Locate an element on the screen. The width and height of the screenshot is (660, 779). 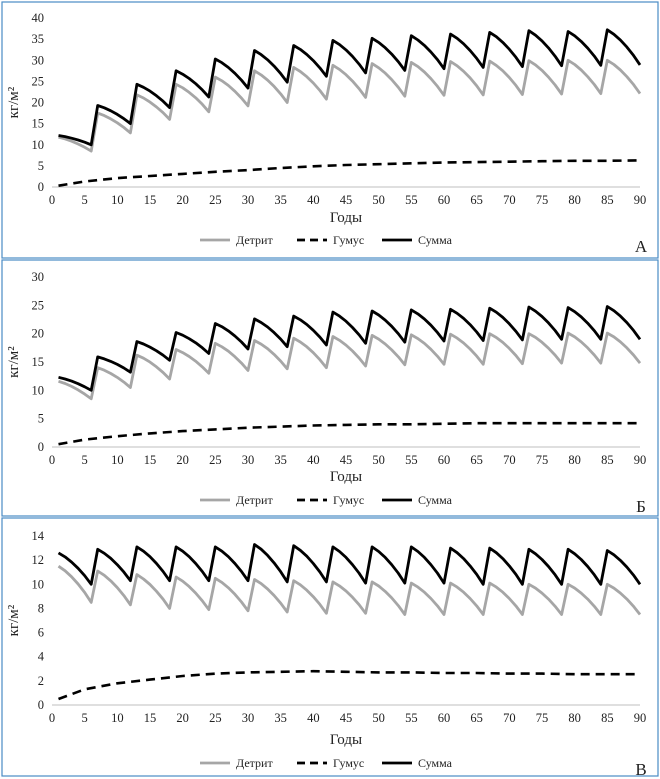
x-tick-label: 15 is located at coordinates (150, 718).